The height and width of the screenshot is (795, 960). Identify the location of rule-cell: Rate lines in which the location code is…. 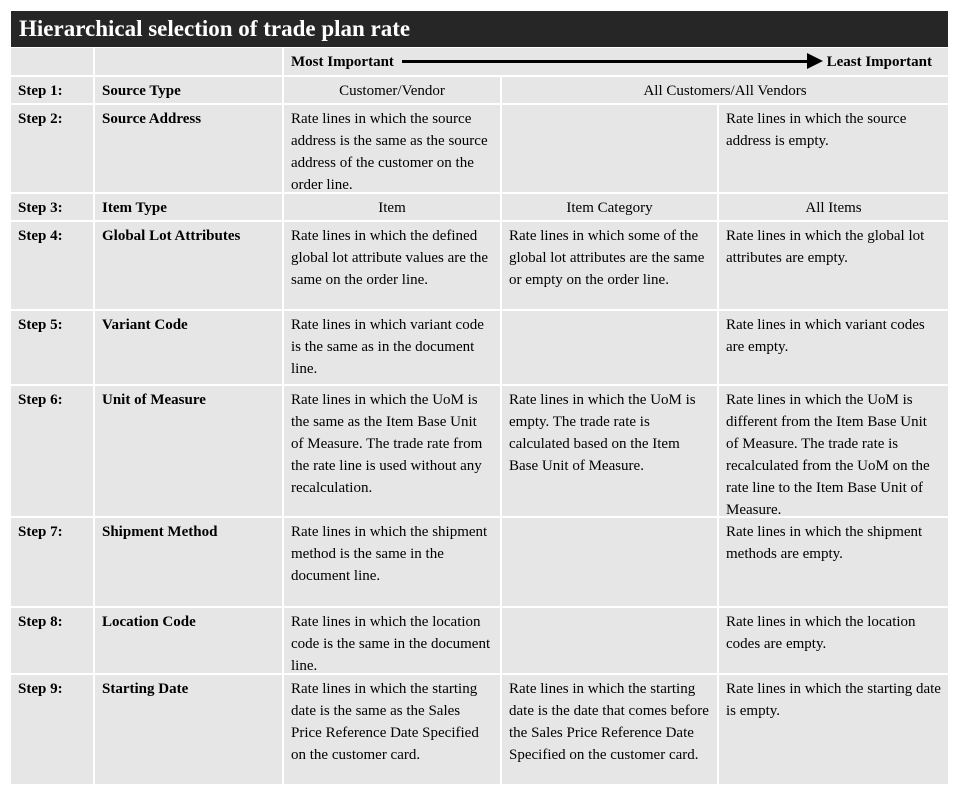
(392, 640).